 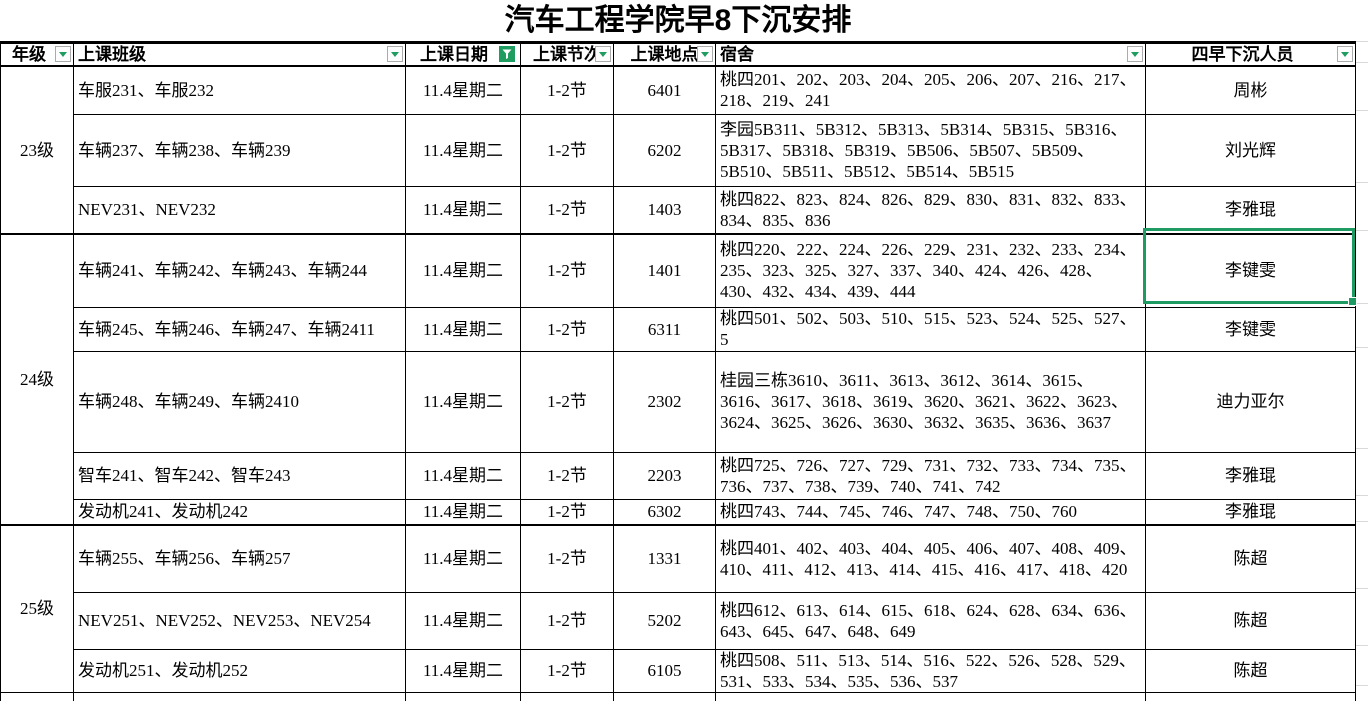 What do you see at coordinates (454, 54) in the screenshot?
I see `column-header-label: 上课日期` at bounding box center [454, 54].